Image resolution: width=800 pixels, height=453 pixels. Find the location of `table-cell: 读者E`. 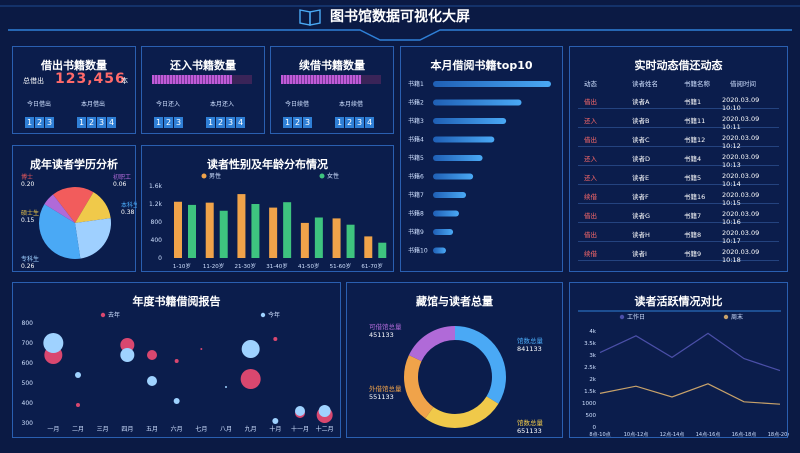

table-cell: 读者E is located at coordinates (641, 178).